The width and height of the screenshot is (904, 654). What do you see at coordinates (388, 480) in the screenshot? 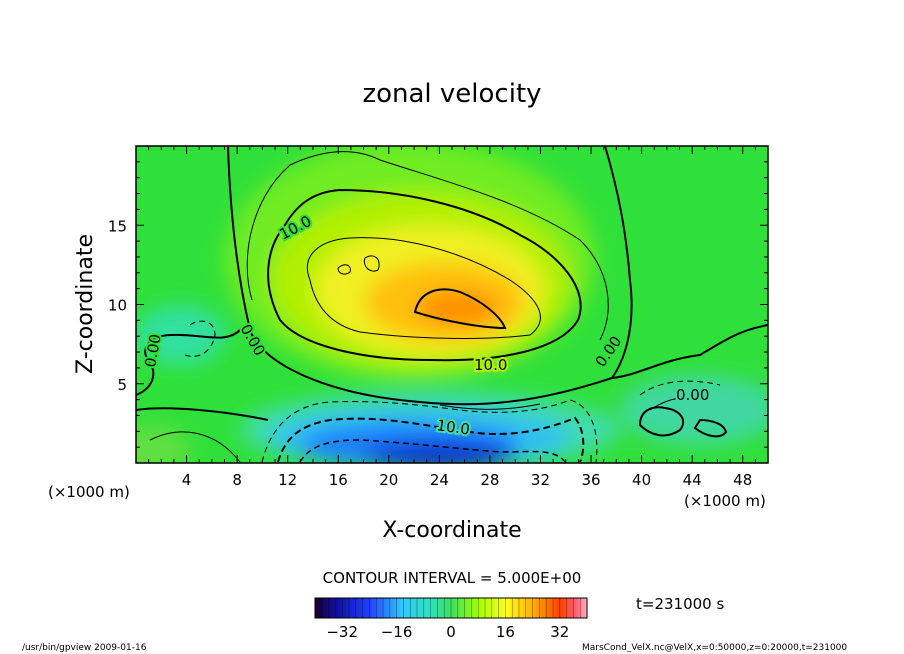
I see `x-tick-label: 20` at bounding box center [388, 480].